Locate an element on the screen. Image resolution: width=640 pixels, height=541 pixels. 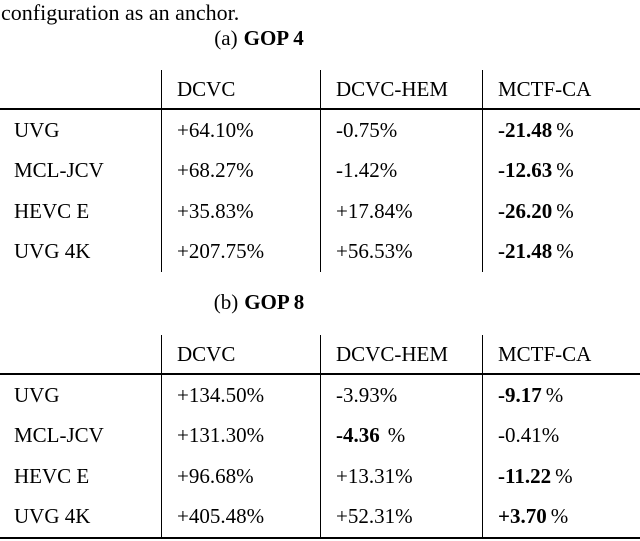
bdrate-value: +134.50 is located at coordinates (212, 394).